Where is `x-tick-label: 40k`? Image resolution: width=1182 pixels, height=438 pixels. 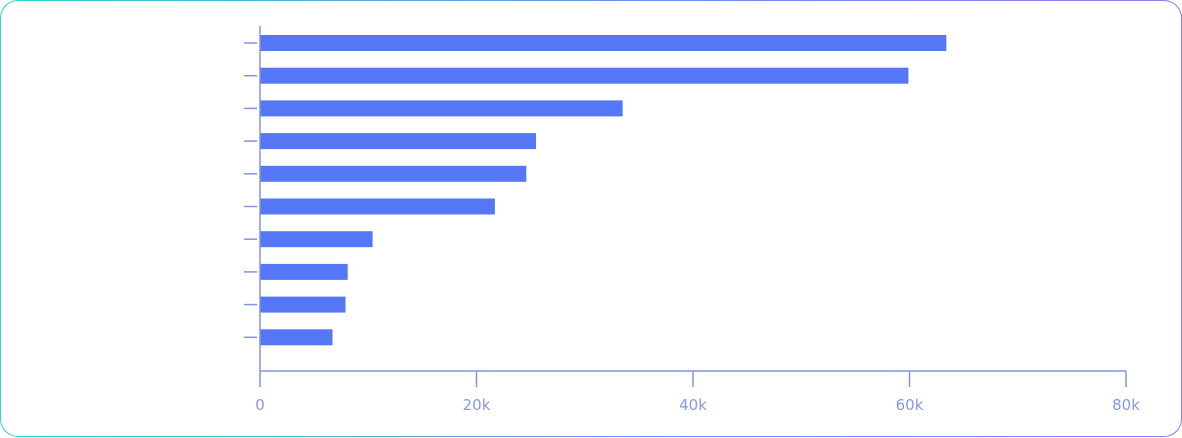 x-tick-label: 40k is located at coordinates (693, 405).